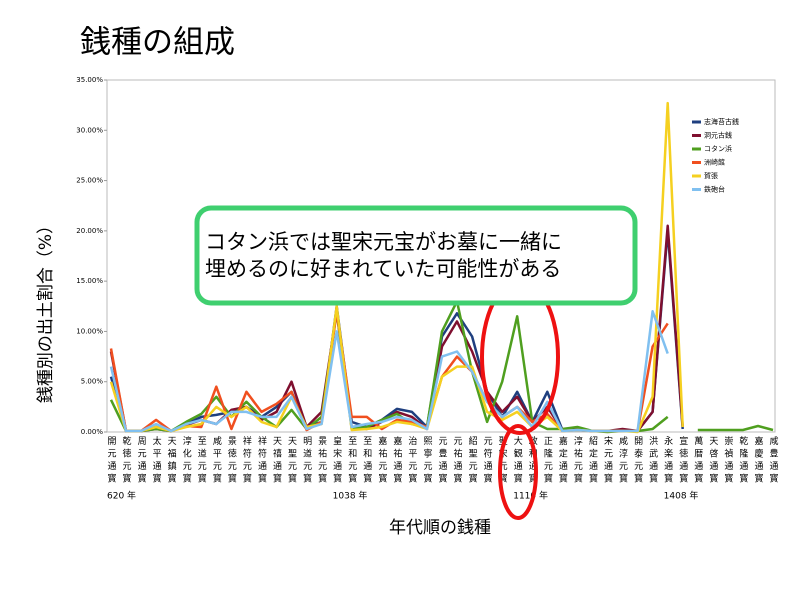  I want to click on legend-label: コタン浜, so click(718, 148).